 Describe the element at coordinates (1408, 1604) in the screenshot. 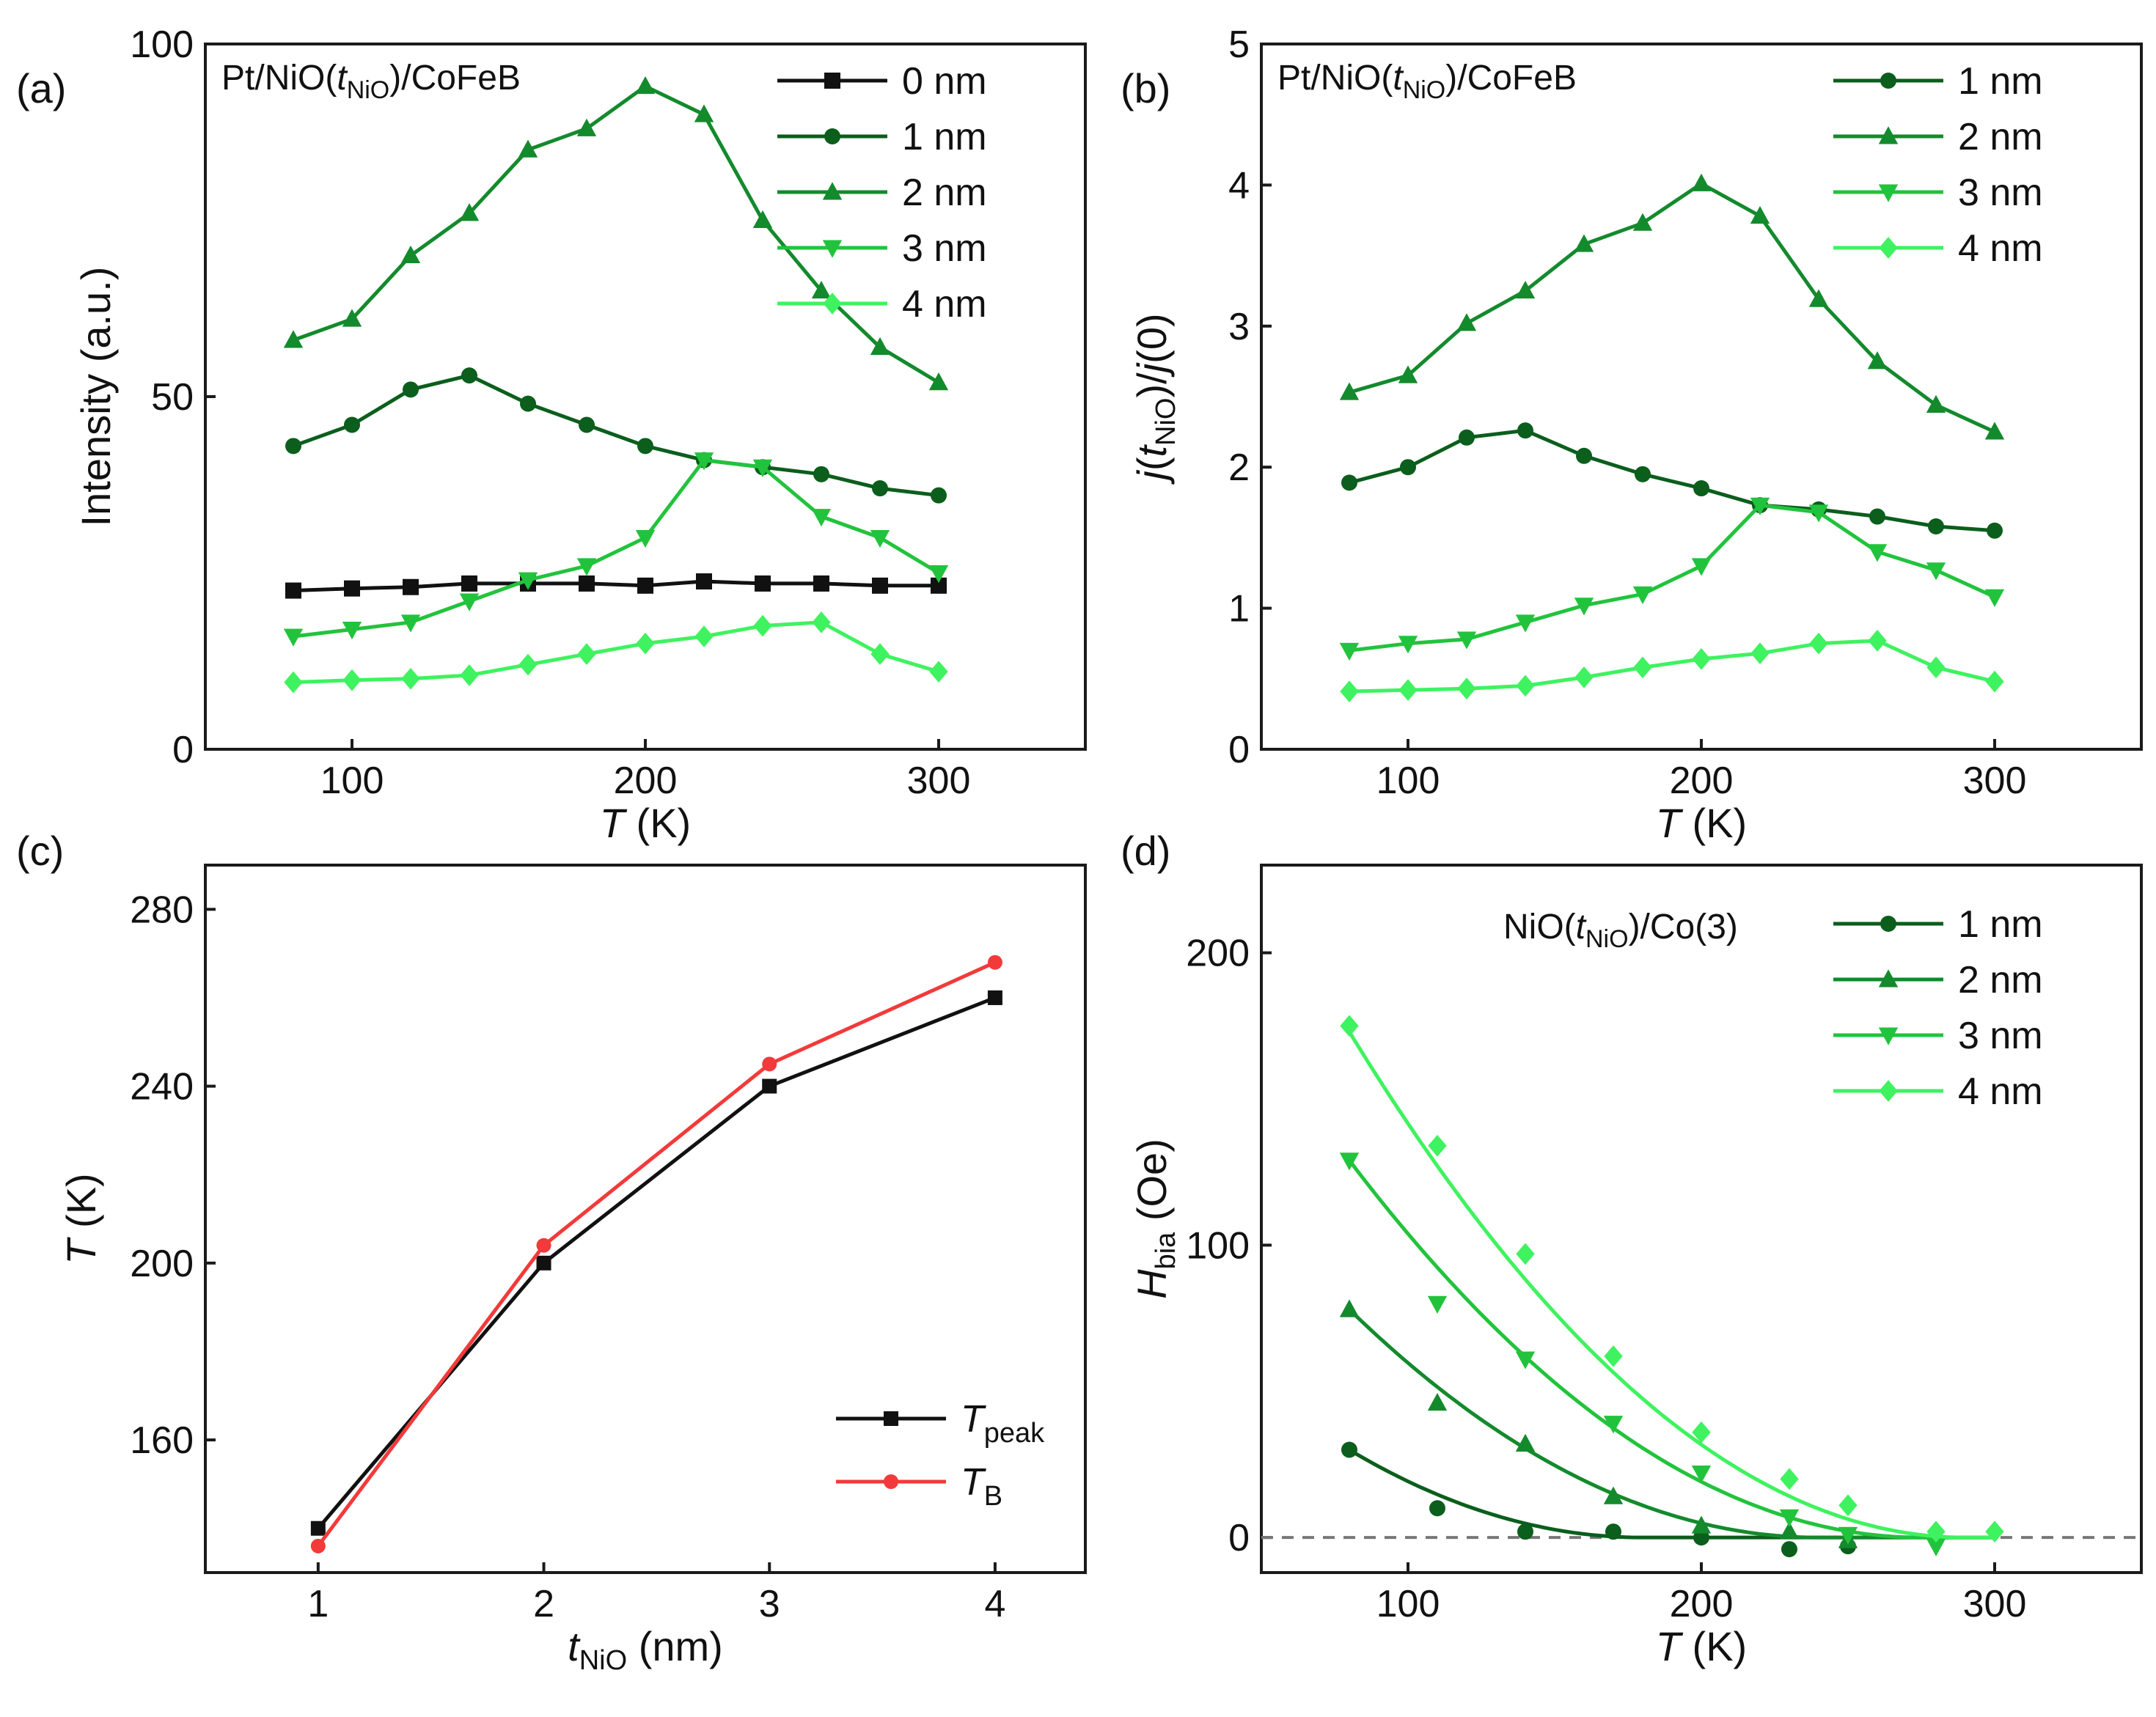

I see `x-tick-label: 100` at that location.